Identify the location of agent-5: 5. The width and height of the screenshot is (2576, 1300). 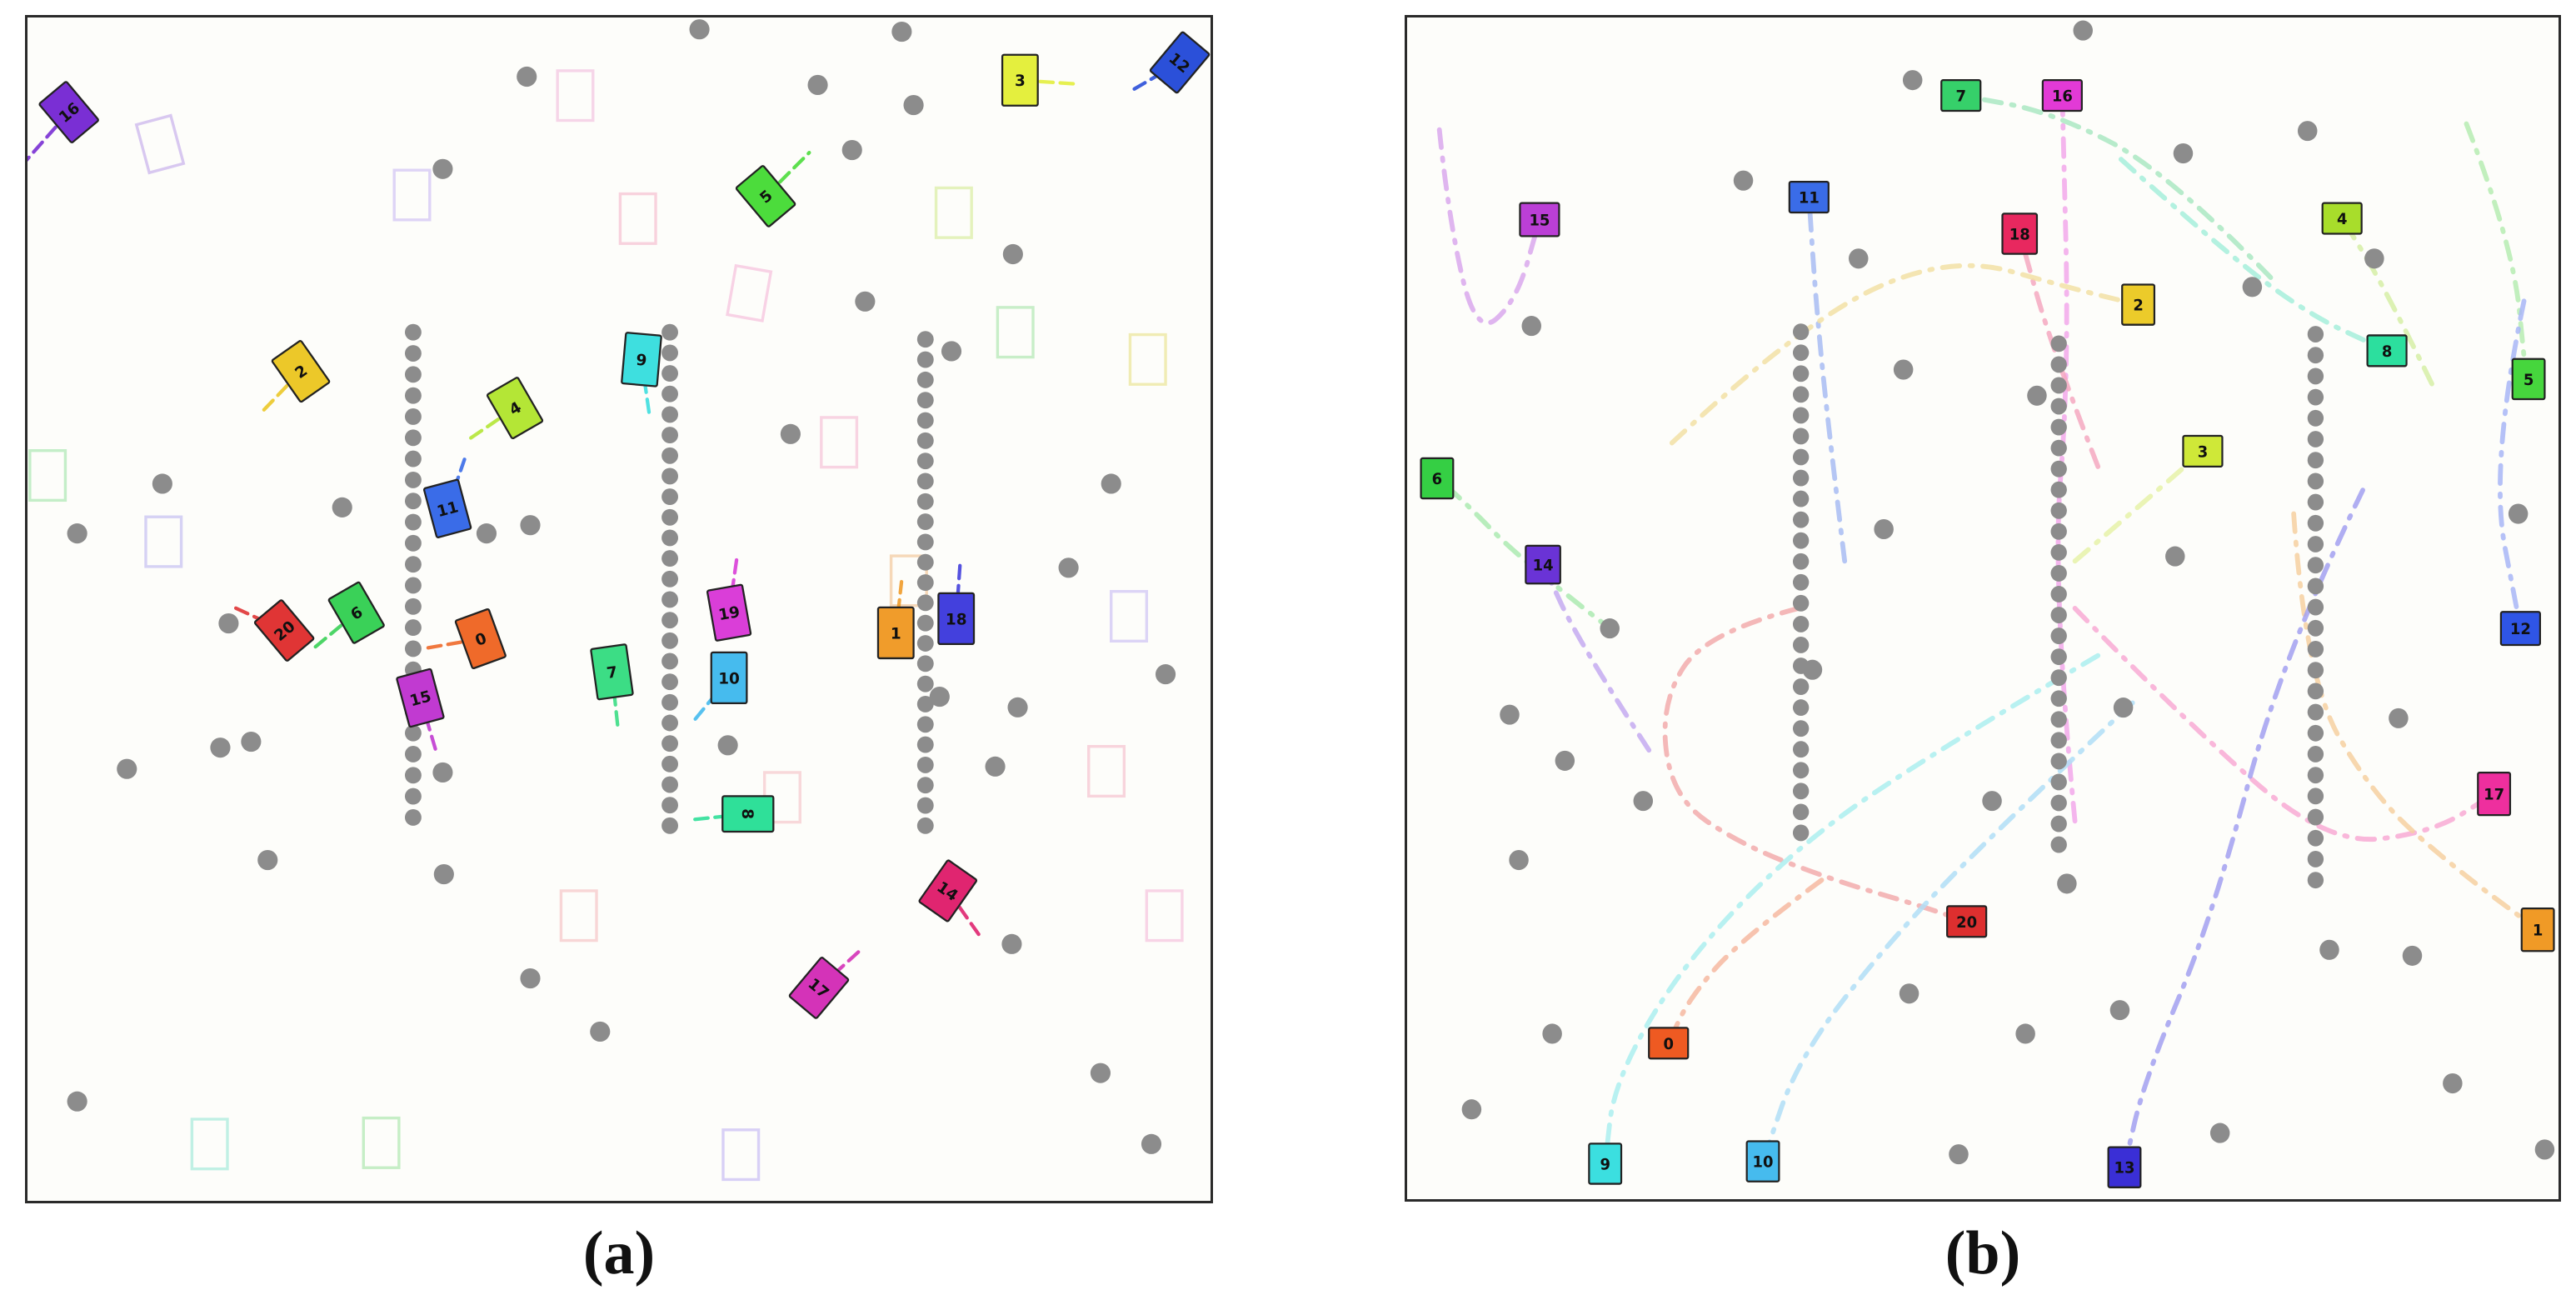
(773, 189).